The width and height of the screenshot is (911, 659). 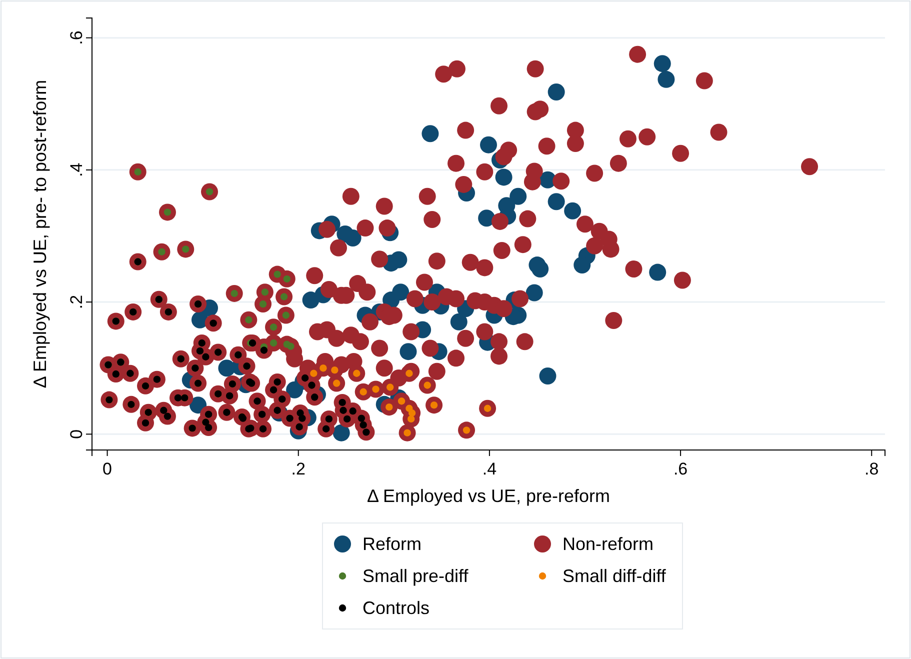 I want to click on legend-label: Small diff-diff, so click(x=614, y=576).